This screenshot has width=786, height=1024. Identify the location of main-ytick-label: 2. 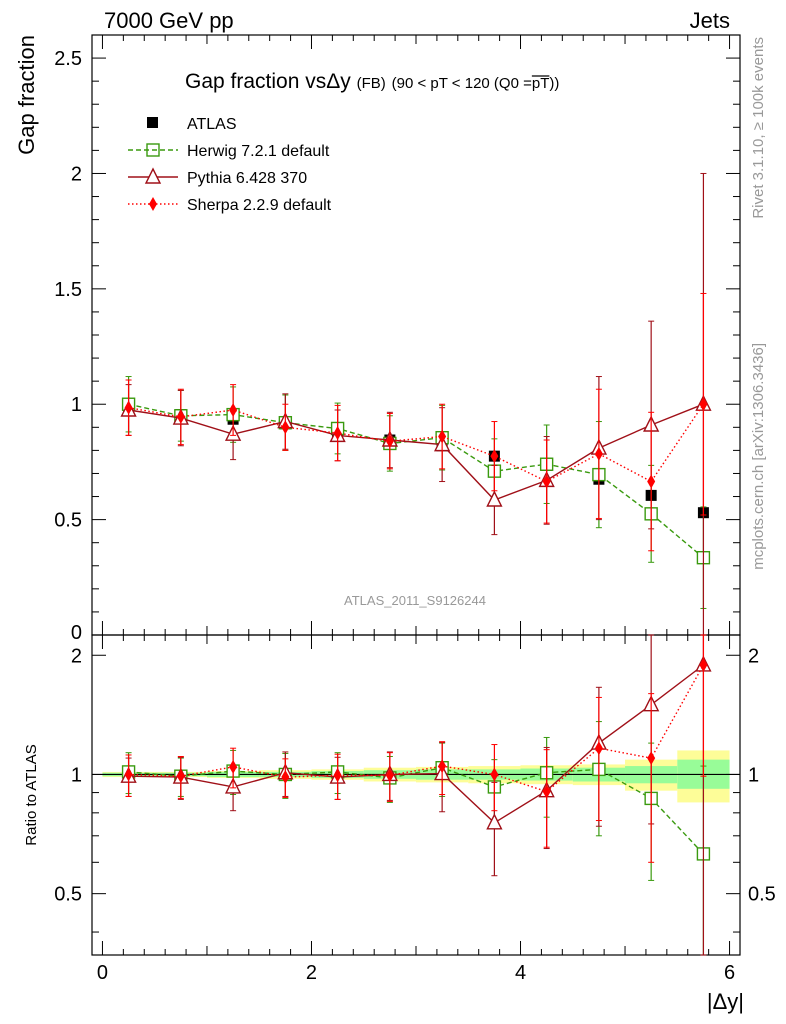
(76, 174).